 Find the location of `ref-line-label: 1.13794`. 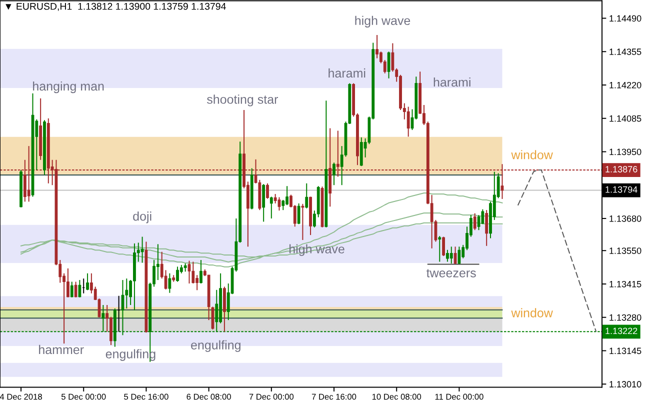

ref-line-label: 1.13794 is located at coordinates (622, 189).